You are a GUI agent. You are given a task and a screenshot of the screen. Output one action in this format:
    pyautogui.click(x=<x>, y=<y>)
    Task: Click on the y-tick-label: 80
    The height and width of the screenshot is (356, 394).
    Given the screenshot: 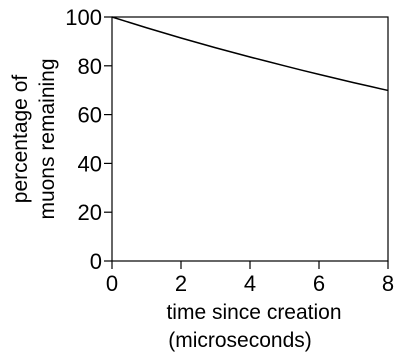 What is the action you would take?
    pyautogui.click(x=90, y=66)
    